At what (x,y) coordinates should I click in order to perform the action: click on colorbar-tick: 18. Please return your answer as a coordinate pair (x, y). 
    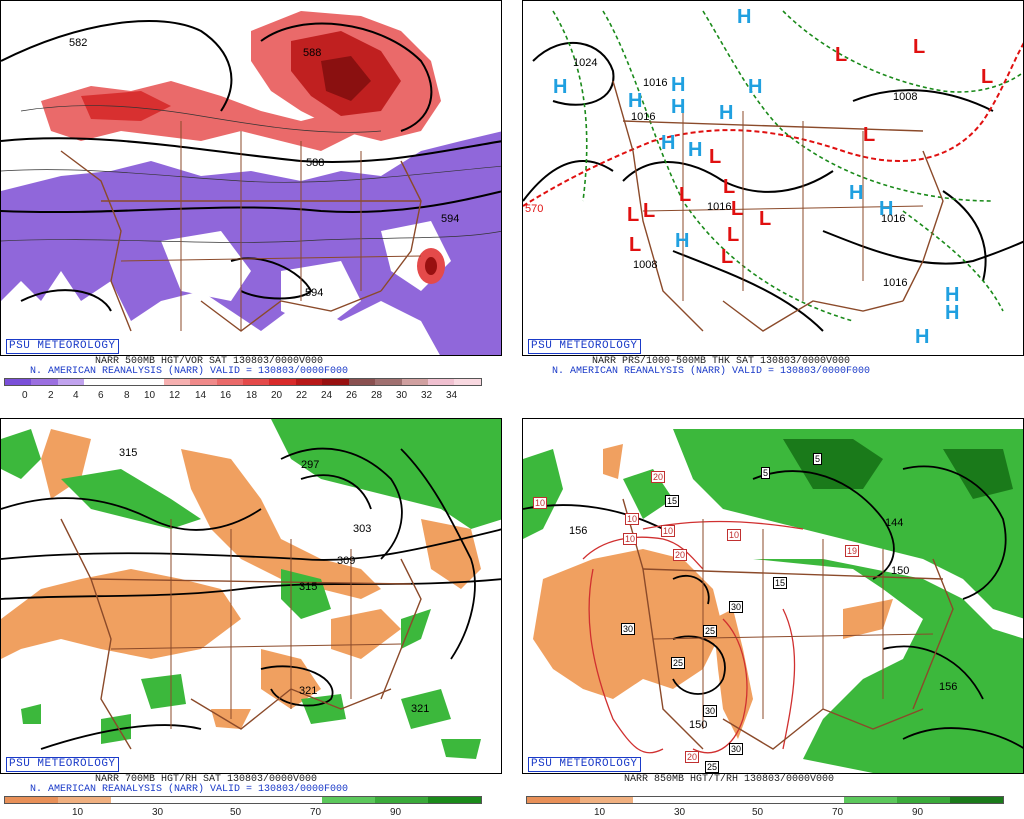
    Looking at the image, I should click on (252, 395).